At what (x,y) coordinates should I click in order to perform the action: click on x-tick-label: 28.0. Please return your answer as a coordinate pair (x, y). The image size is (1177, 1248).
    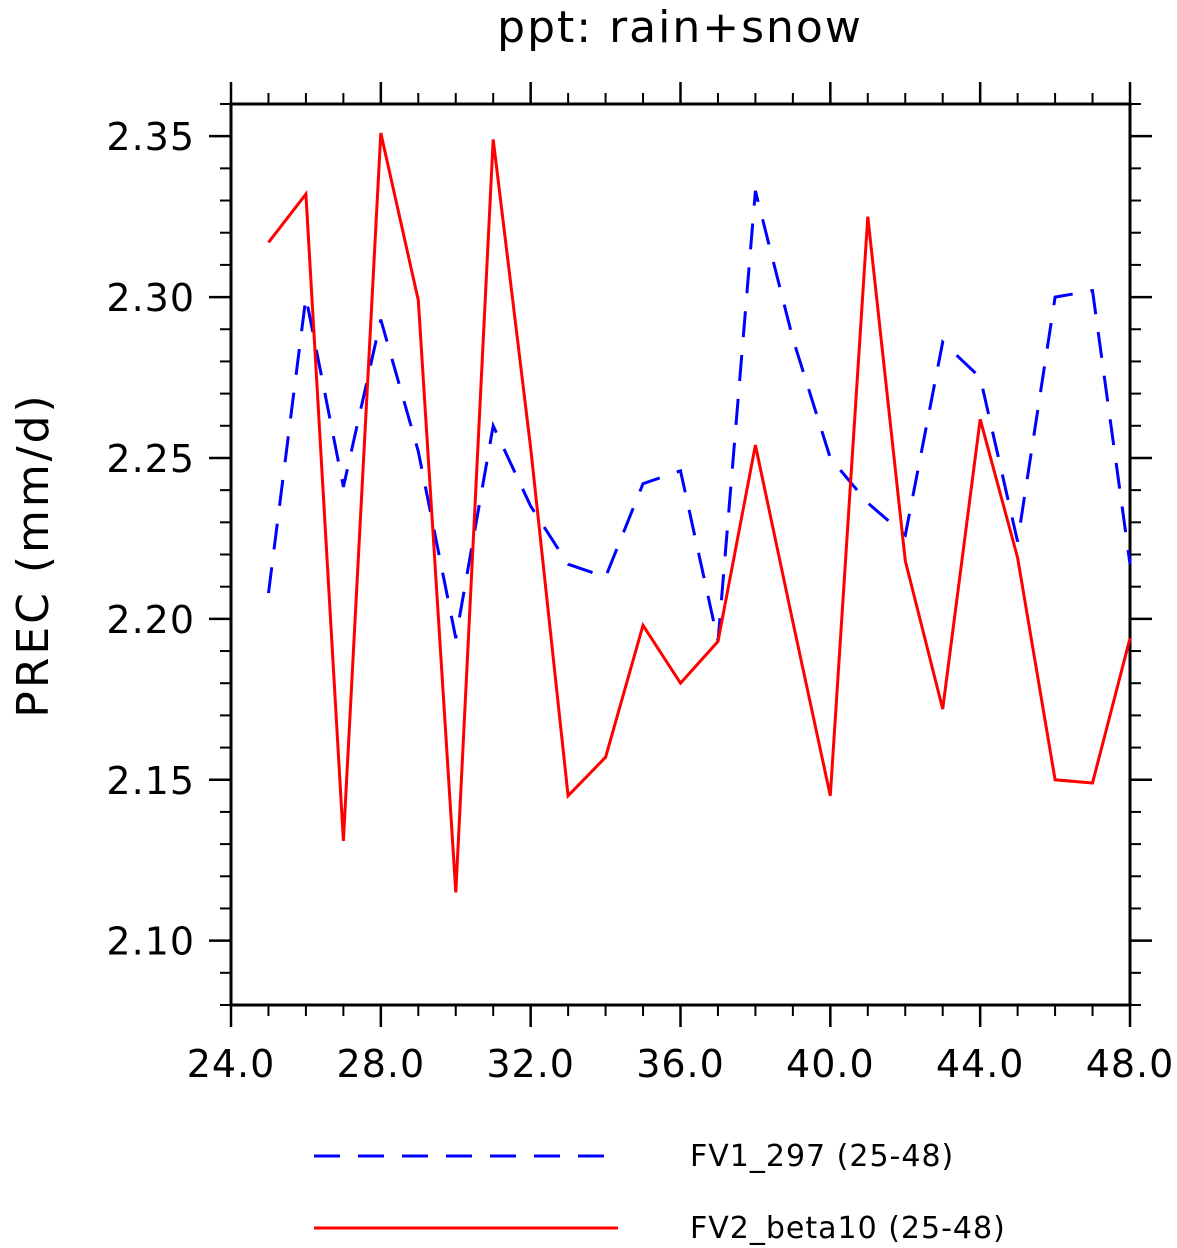
    Looking at the image, I should click on (381, 1064).